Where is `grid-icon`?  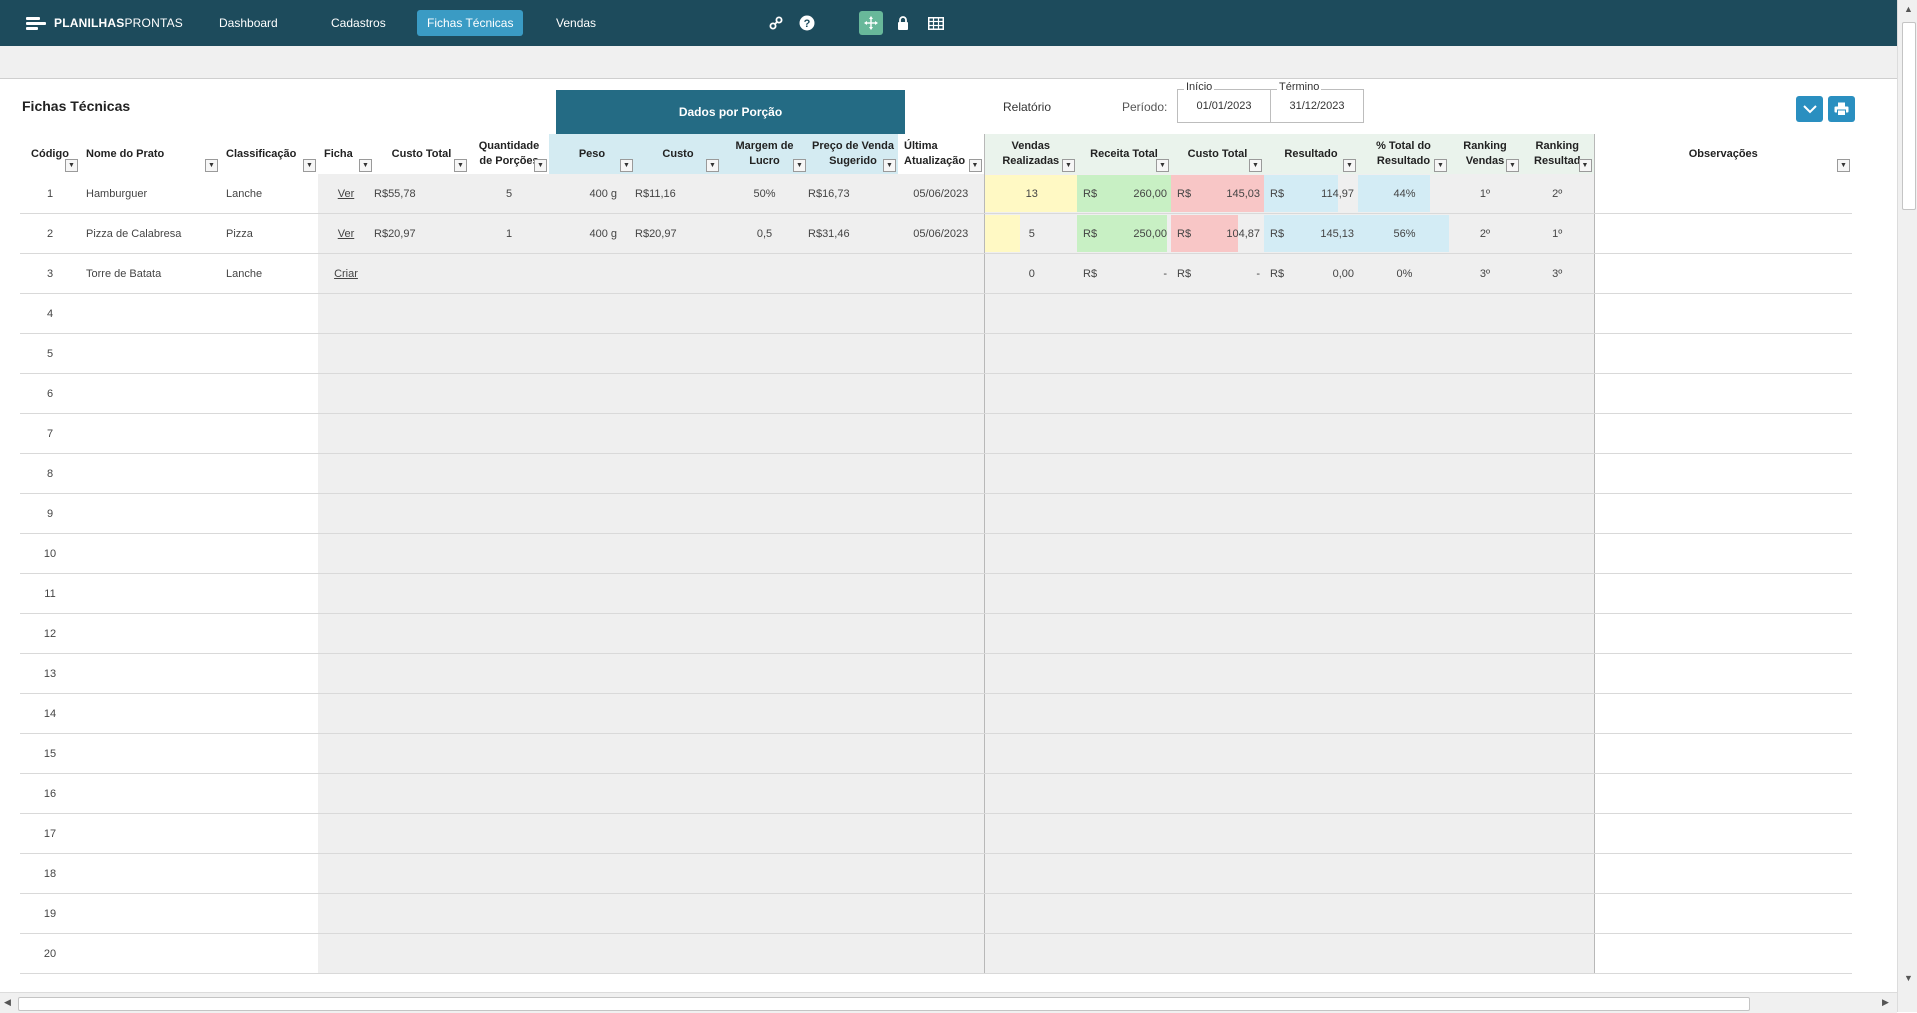
grid-icon is located at coordinates (936, 23).